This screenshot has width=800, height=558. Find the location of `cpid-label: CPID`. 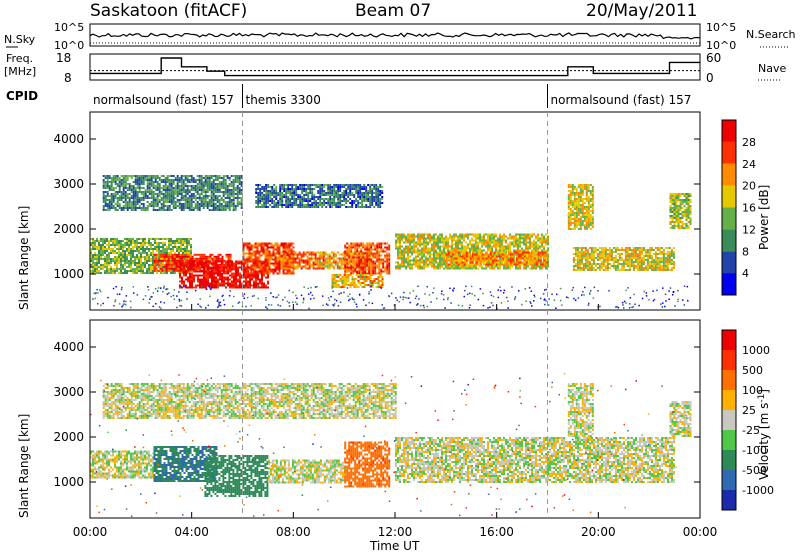

cpid-label: CPID is located at coordinates (22, 96).